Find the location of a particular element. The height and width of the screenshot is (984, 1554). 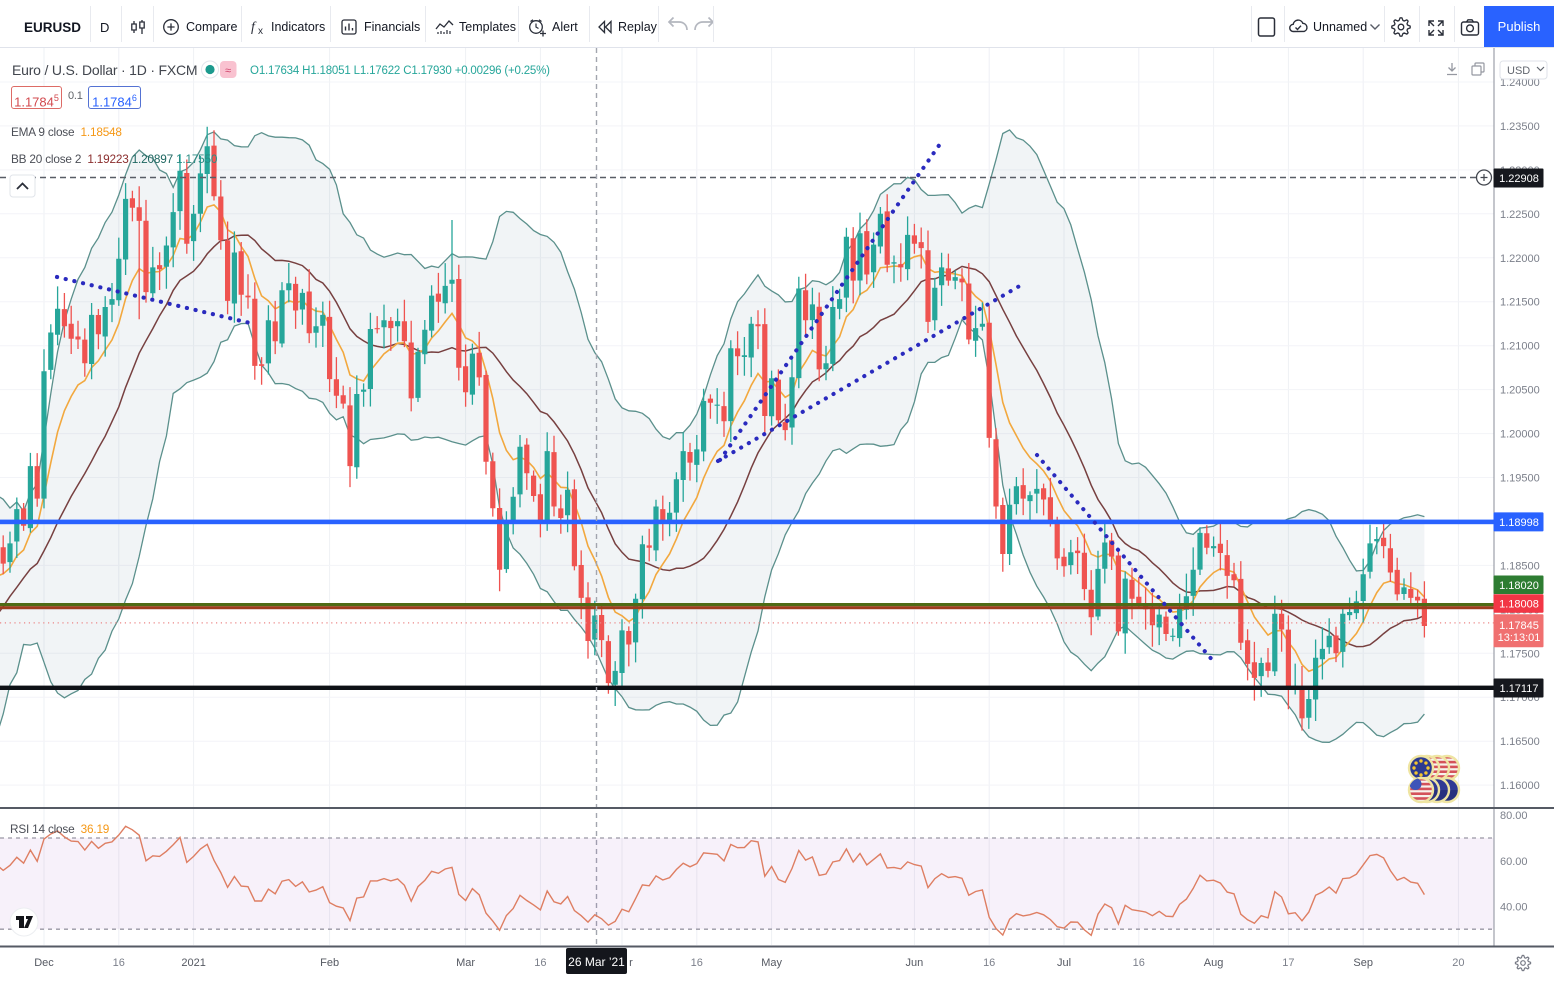

svg-text: 1.17845 is located at coordinates (1519, 626).